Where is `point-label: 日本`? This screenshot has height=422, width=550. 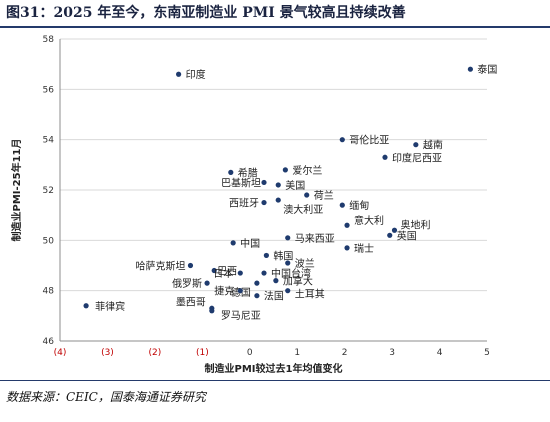
point-label: 日本 is located at coordinates (223, 273).